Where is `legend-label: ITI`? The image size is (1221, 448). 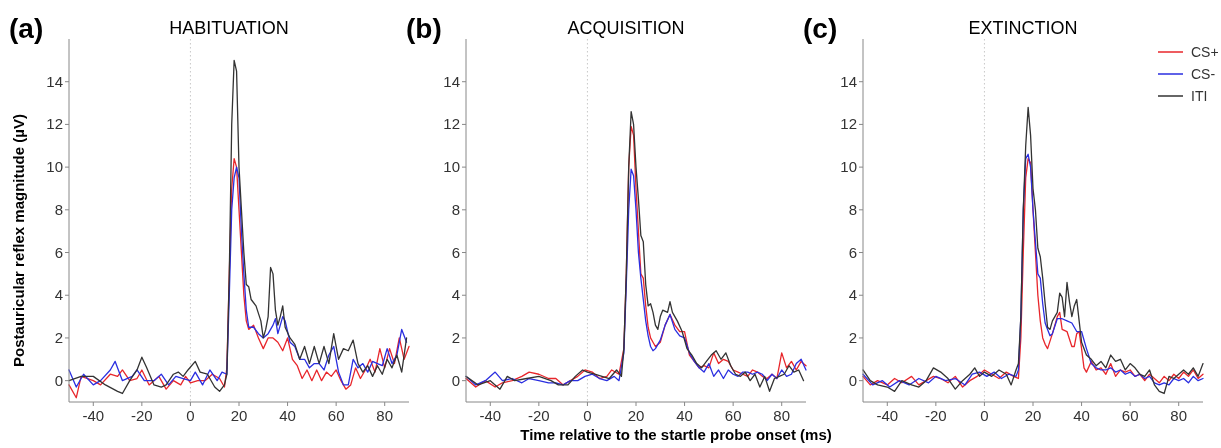 legend-label: ITI is located at coordinates (1199, 96).